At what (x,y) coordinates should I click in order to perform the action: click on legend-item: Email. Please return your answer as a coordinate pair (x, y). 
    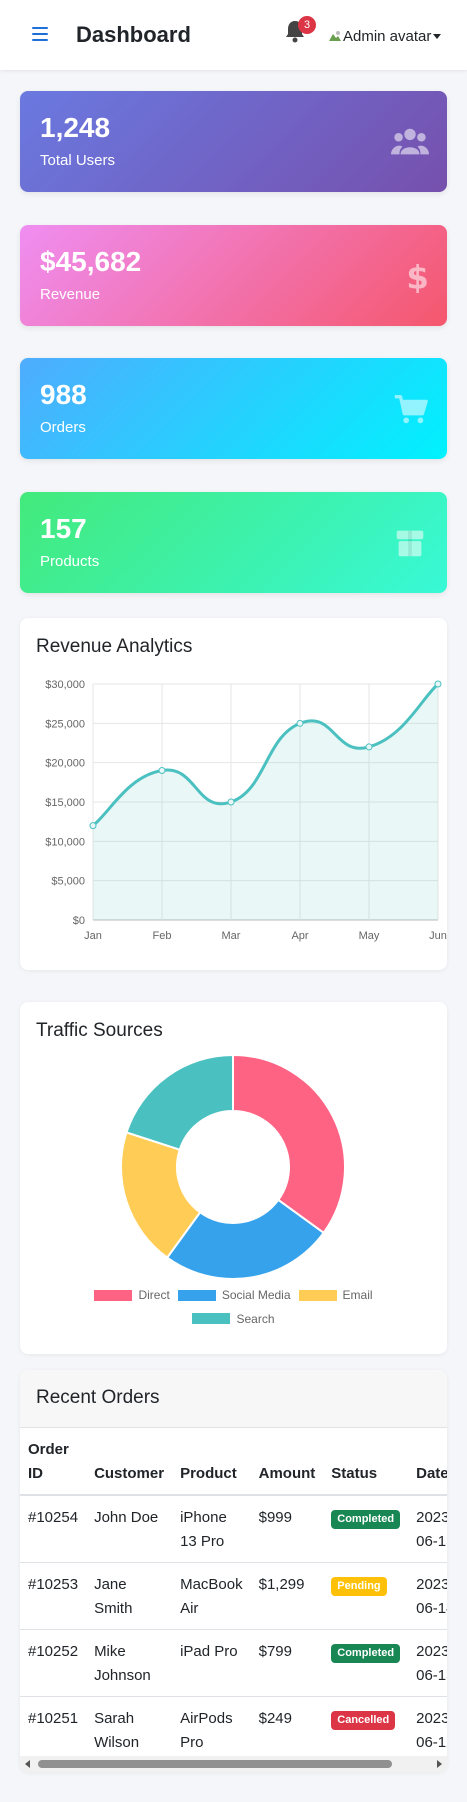
    Looking at the image, I should click on (335, 1295).